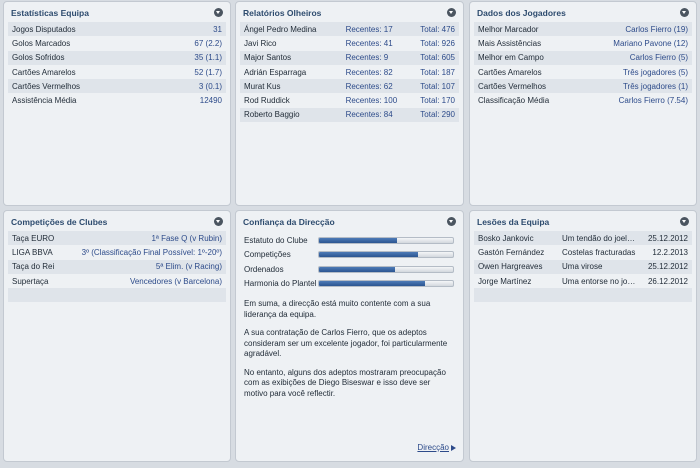 This screenshot has height=468, width=700. I want to click on injured-player-name: Jorge Martínez, so click(505, 281).